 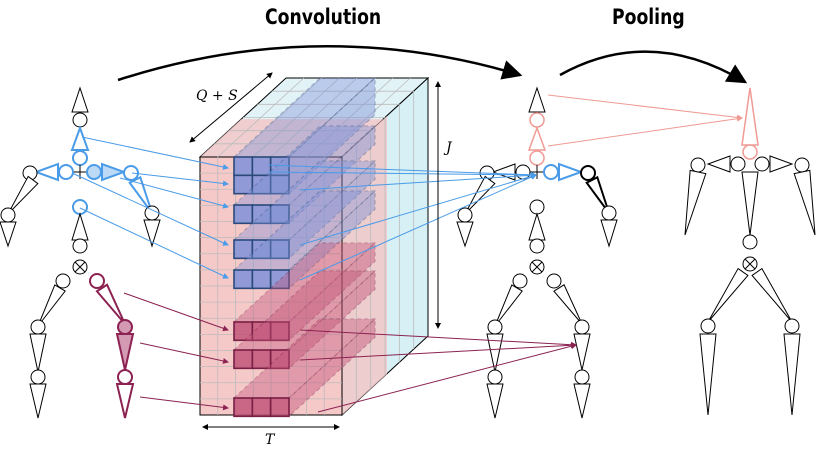 What do you see at coordinates (231, 107) in the screenshot?
I see `depth-dimension-arrow` at bounding box center [231, 107].